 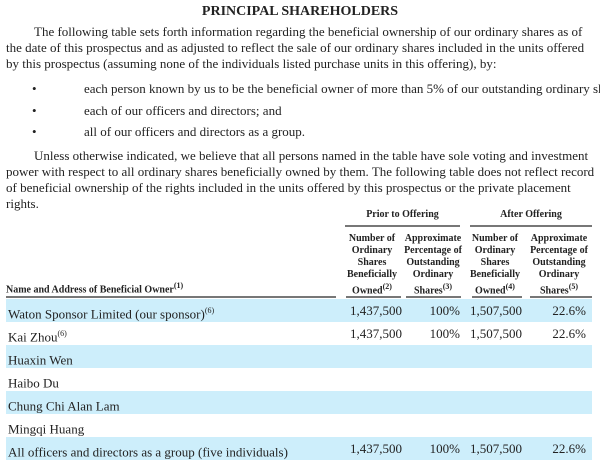 I want to click on header-text: Name and Address of Beneficial Owner, so click(x=90, y=290).